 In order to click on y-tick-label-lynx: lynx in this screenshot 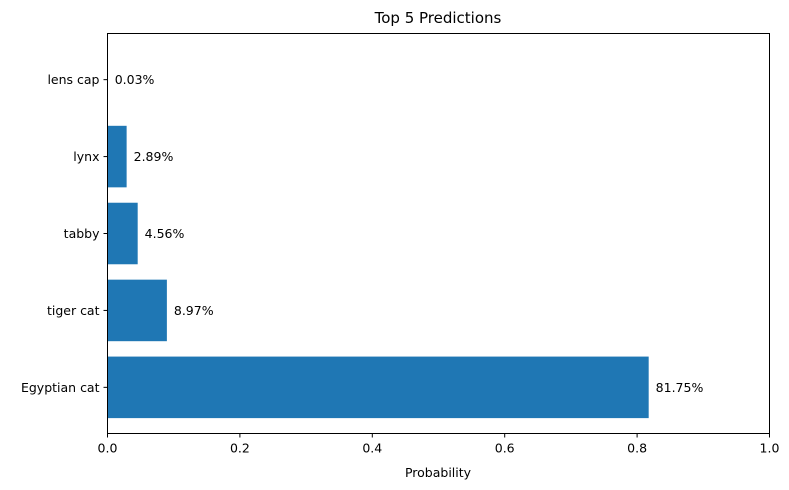, I will do `click(86, 156)`.